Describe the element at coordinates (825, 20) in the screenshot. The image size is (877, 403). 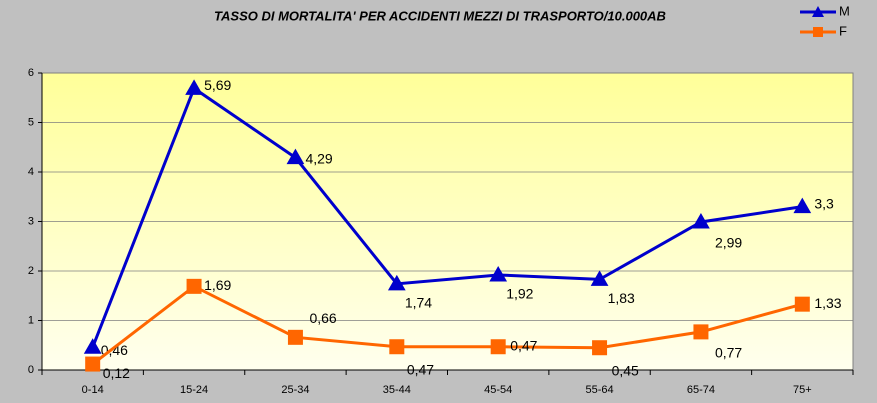
I see `legend: MF` at that location.